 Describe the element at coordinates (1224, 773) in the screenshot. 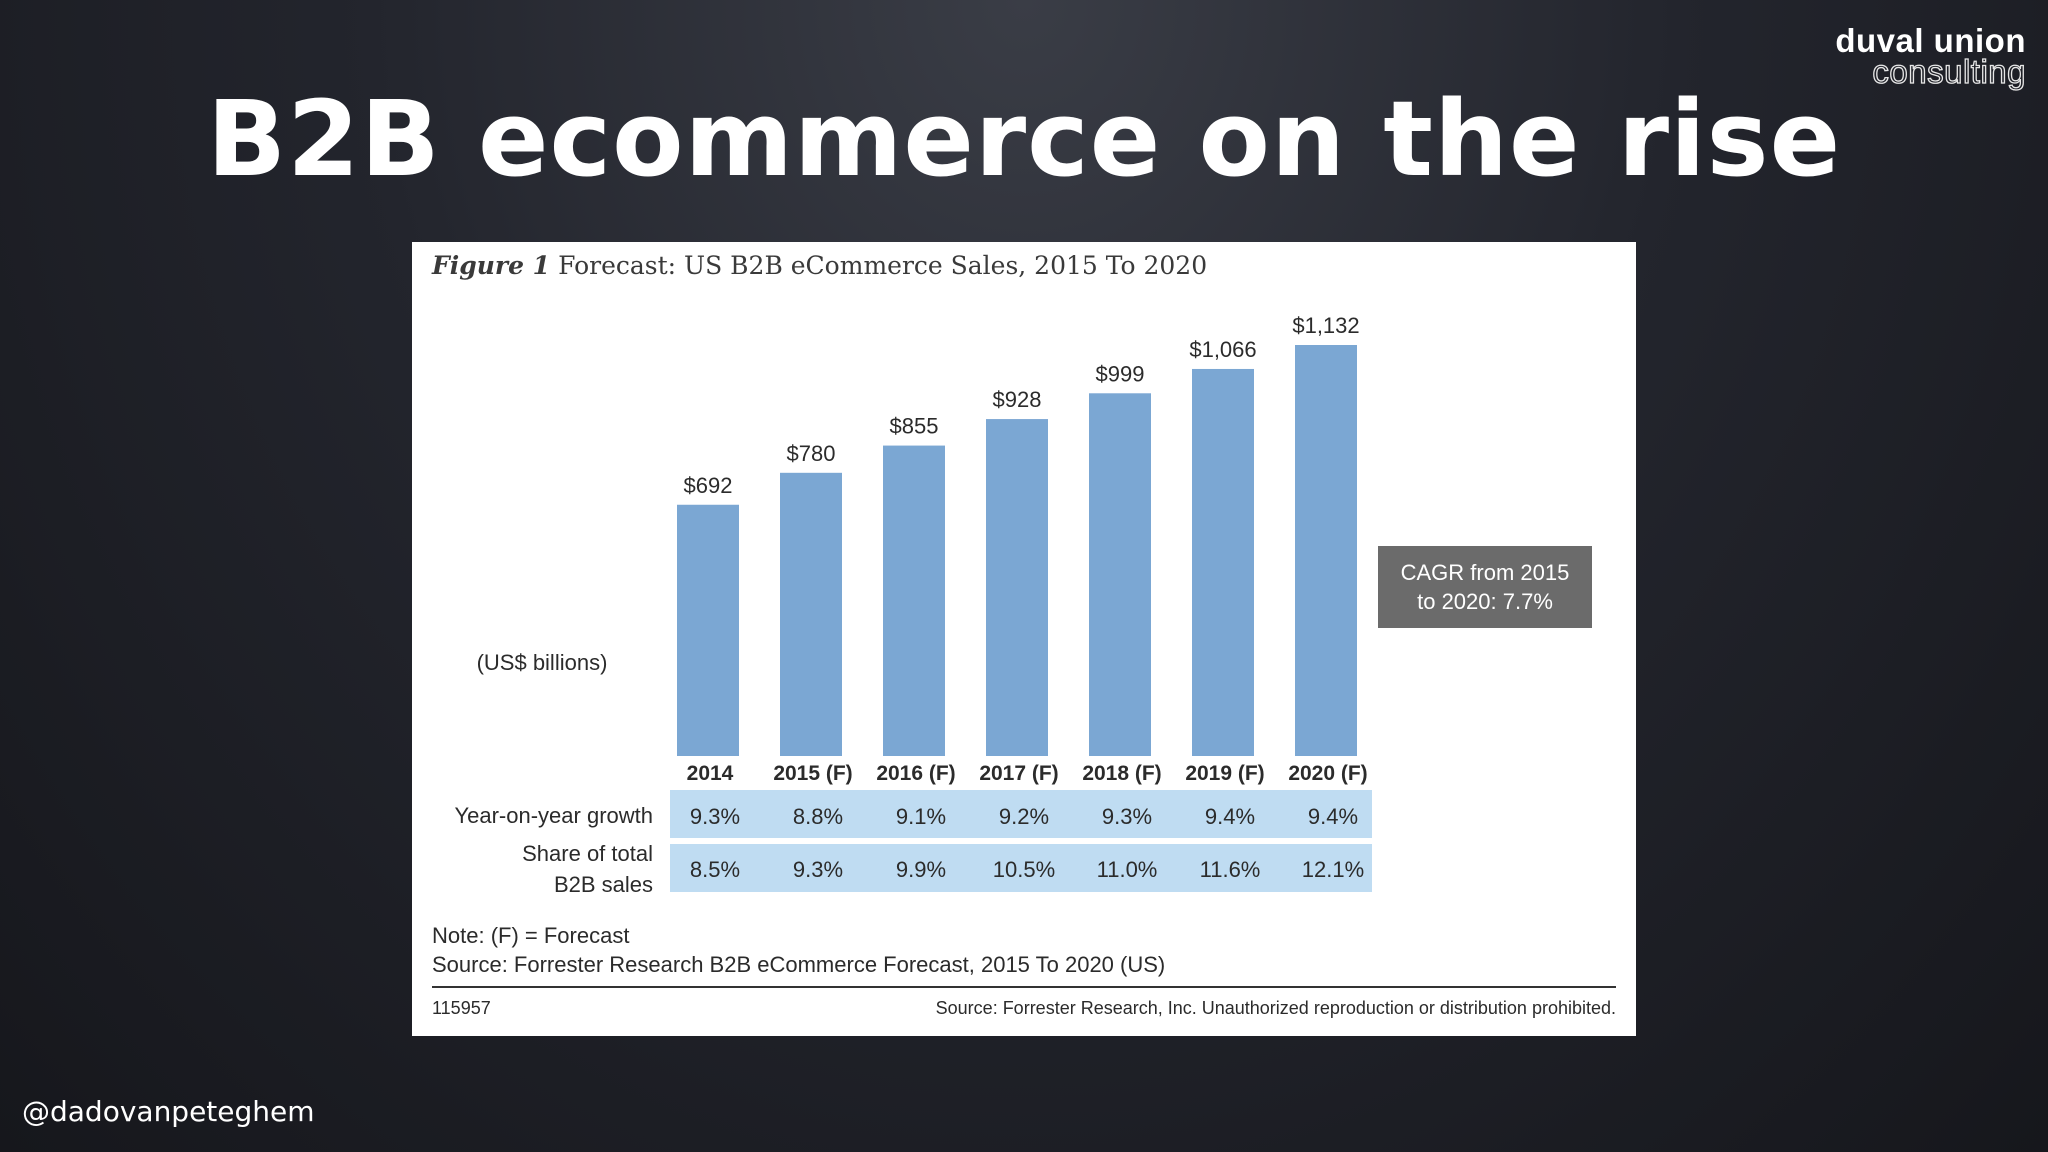

I see `x-tick-label: 2019 (F)` at that location.